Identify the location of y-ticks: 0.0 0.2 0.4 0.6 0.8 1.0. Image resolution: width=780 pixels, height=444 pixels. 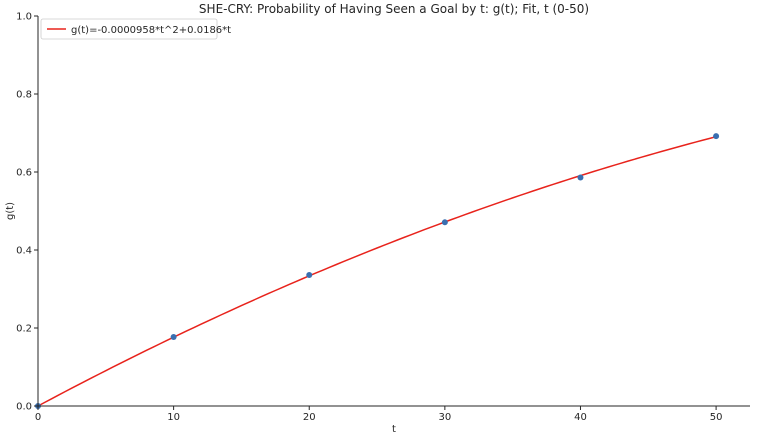
(27, 212).